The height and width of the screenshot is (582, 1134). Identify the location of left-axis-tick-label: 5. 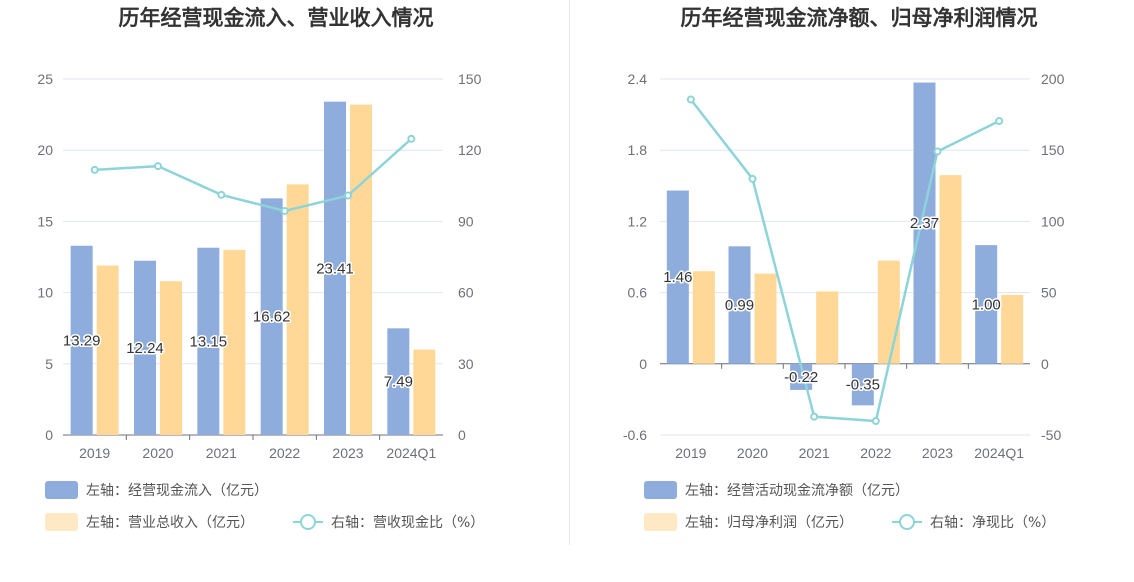
(49, 364).